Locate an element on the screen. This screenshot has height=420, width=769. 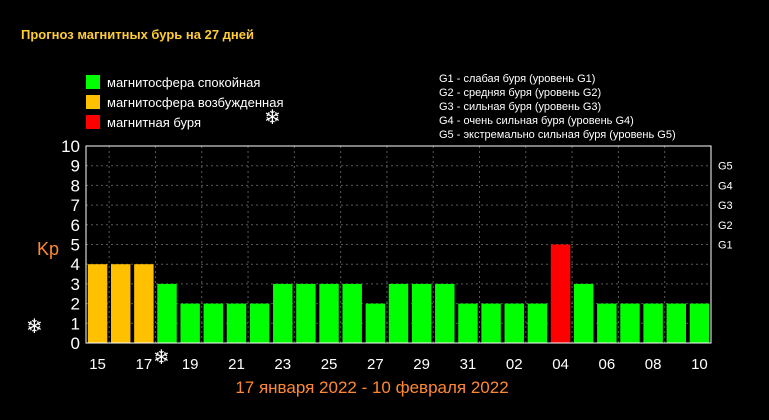
x-tick-labels: 15 17 19 21 23 25 27 29 31 02 04 06 08 10 is located at coordinates (398, 364).